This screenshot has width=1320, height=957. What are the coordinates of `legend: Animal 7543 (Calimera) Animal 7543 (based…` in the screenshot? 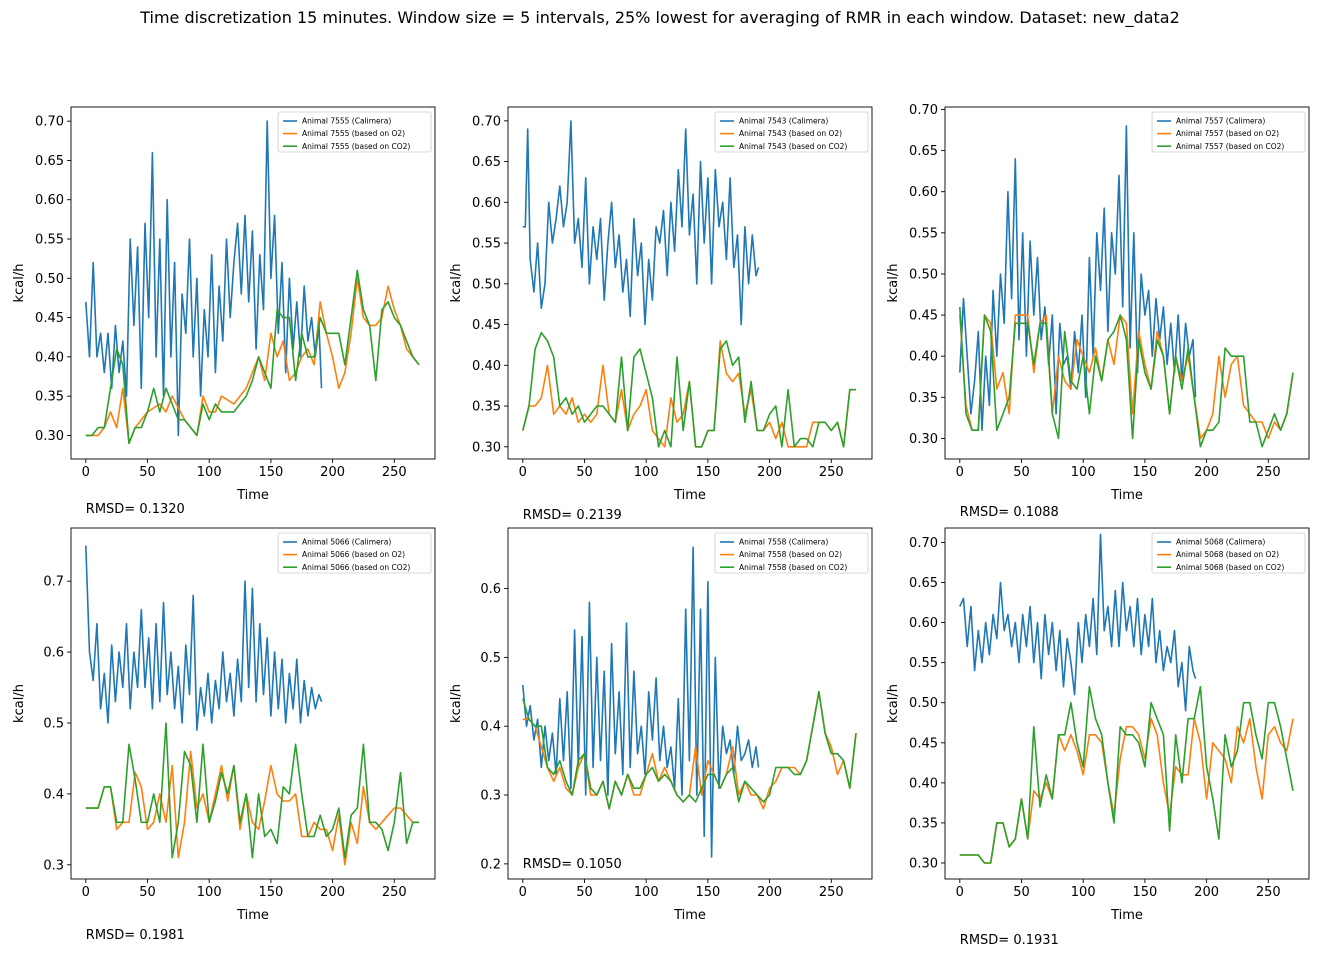 It's located at (791, 132).